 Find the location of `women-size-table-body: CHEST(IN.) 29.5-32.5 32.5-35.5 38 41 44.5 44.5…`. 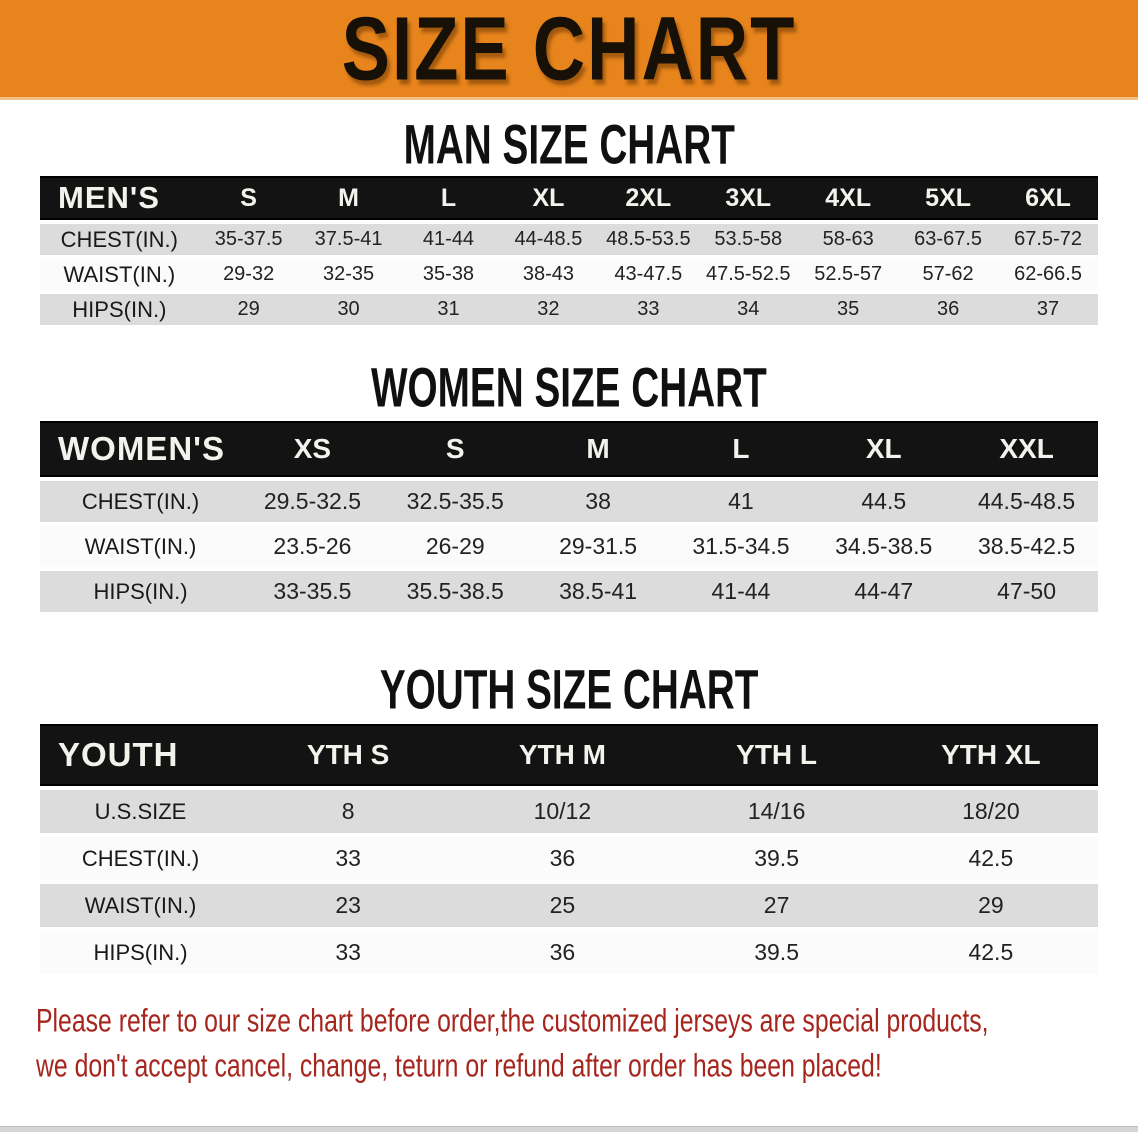

women-size-table-body: CHEST(IN.) 29.5-32.5 32.5-35.5 38 41 44.5 44.5… is located at coordinates (569, 546).